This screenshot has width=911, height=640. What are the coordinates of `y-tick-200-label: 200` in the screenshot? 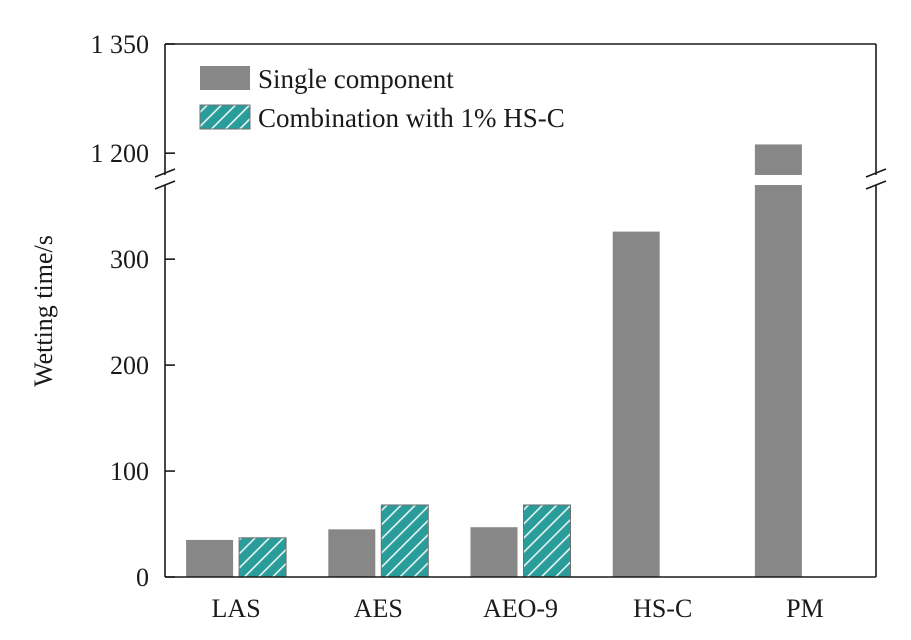 It's located at (129, 365).